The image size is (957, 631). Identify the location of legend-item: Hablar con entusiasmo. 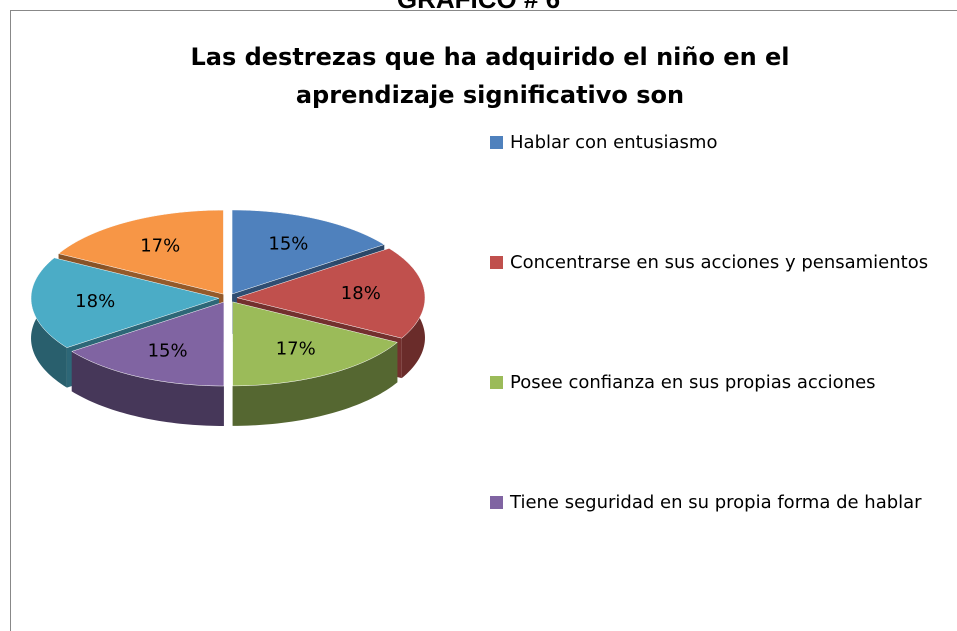
(723, 143).